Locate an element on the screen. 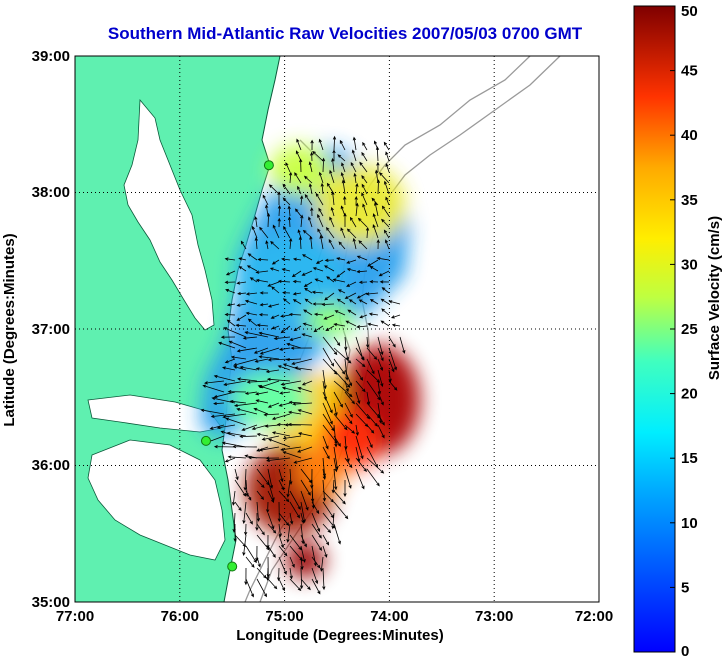 The height and width of the screenshot is (659, 724). colorbar-label: Surface Velocity (cm/s) is located at coordinates (714, 298).